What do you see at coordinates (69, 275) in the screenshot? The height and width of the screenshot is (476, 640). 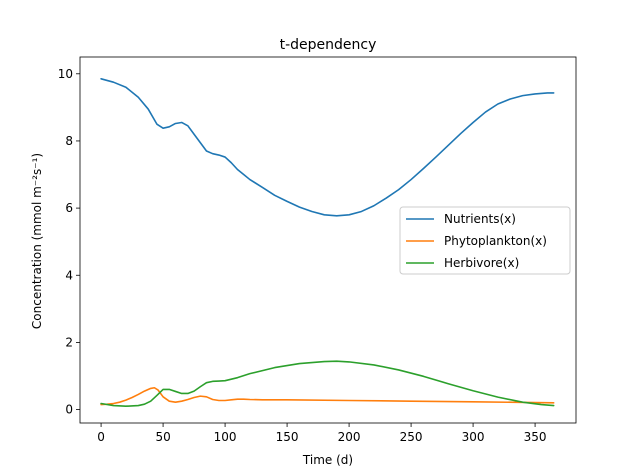 I see `y-tick-label-2: 4` at bounding box center [69, 275].